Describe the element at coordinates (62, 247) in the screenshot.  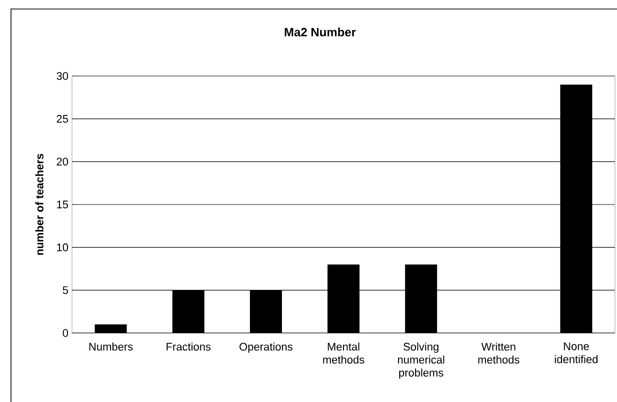
I see `y-tick-label: 10` at that location.